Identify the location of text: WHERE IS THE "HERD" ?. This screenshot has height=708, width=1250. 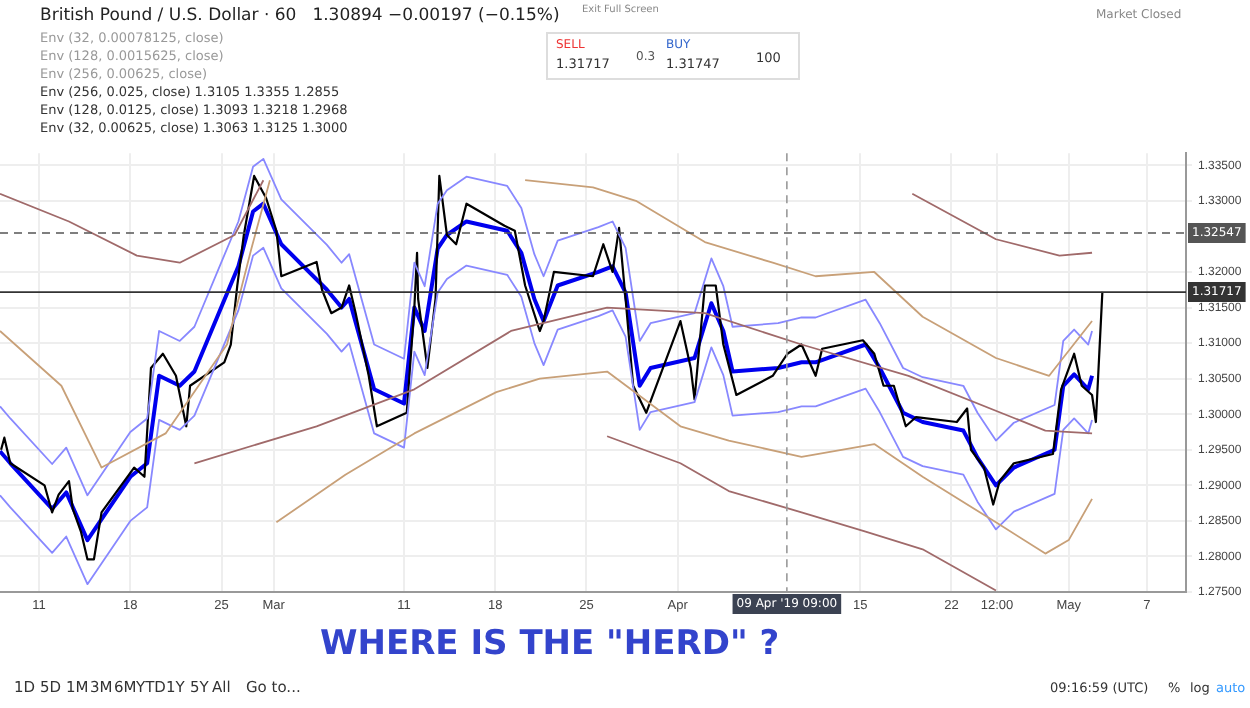
(550, 644).